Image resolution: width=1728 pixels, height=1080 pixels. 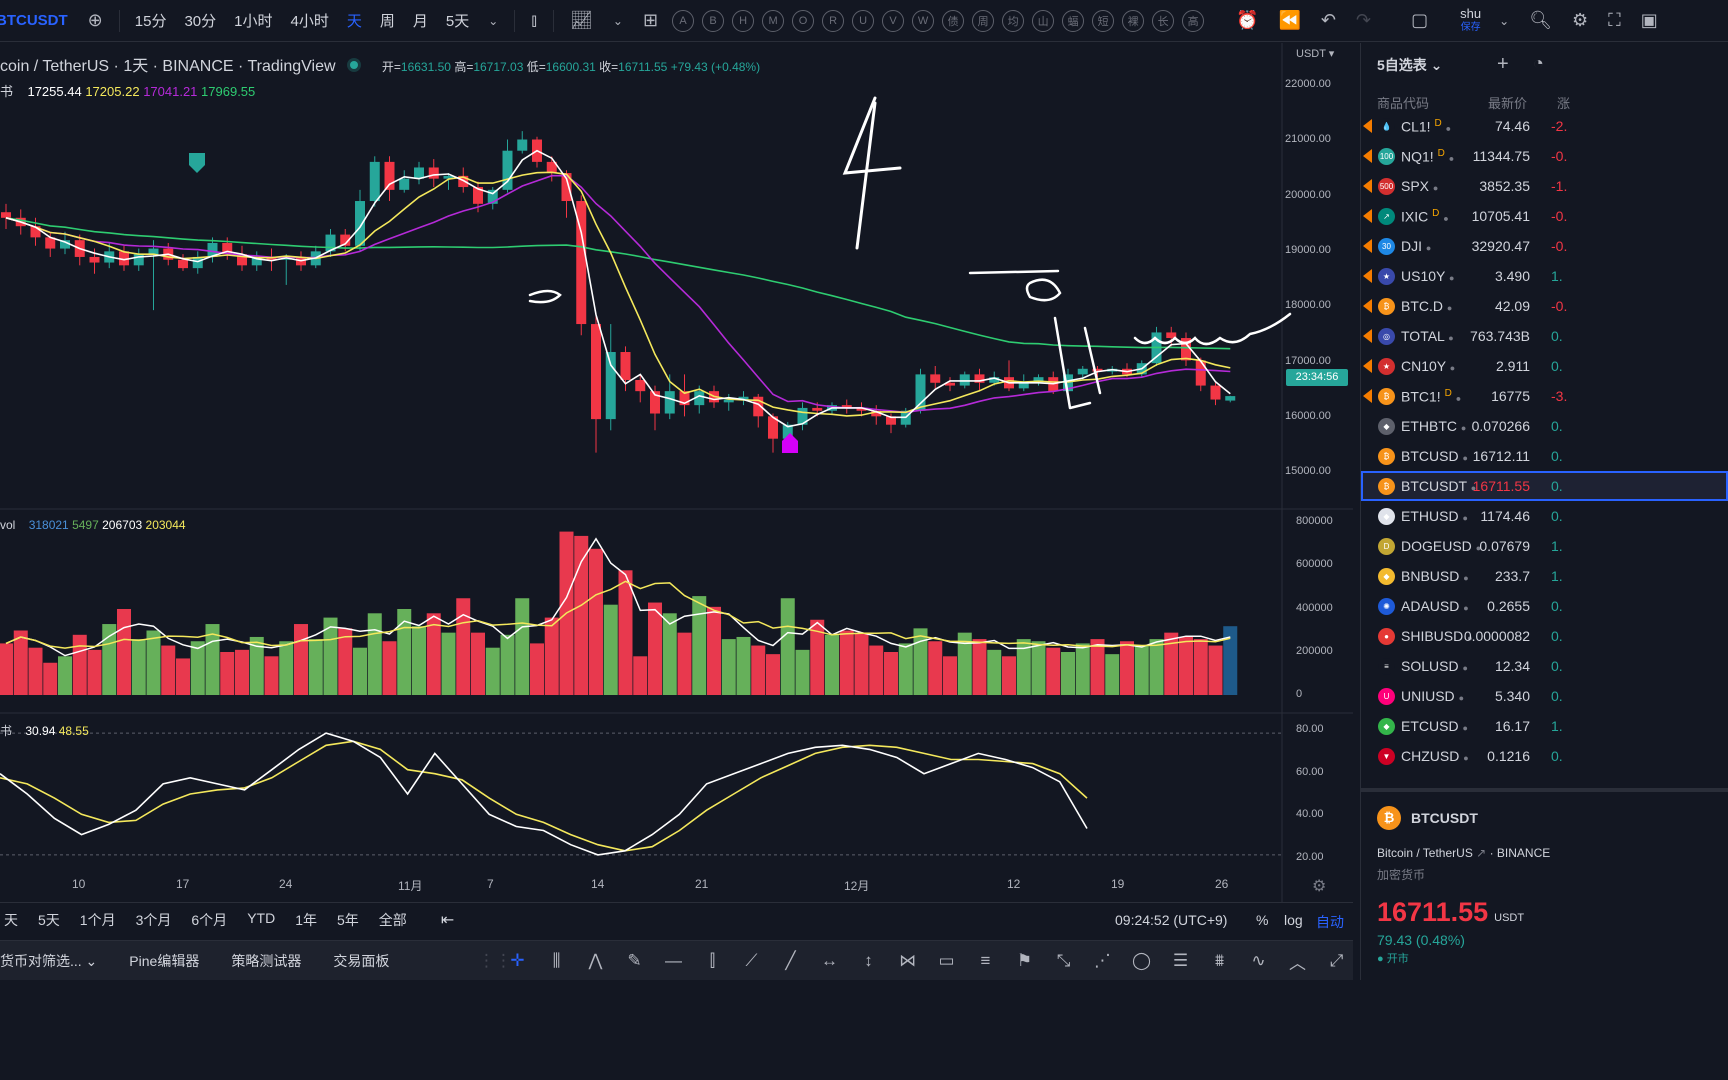 What do you see at coordinates (1470, 27) in the screenshot?
I see `save-label: 保存` at bounding box center [1470, 27].